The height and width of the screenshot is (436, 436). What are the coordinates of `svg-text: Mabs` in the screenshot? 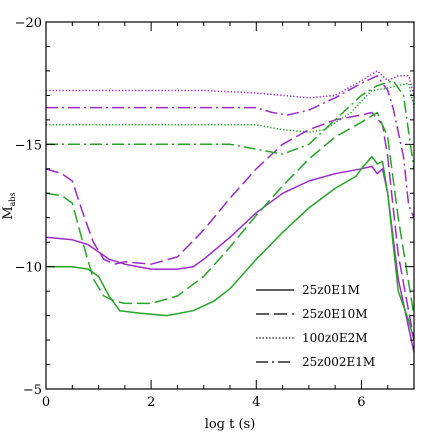 It's located at (9, 205).